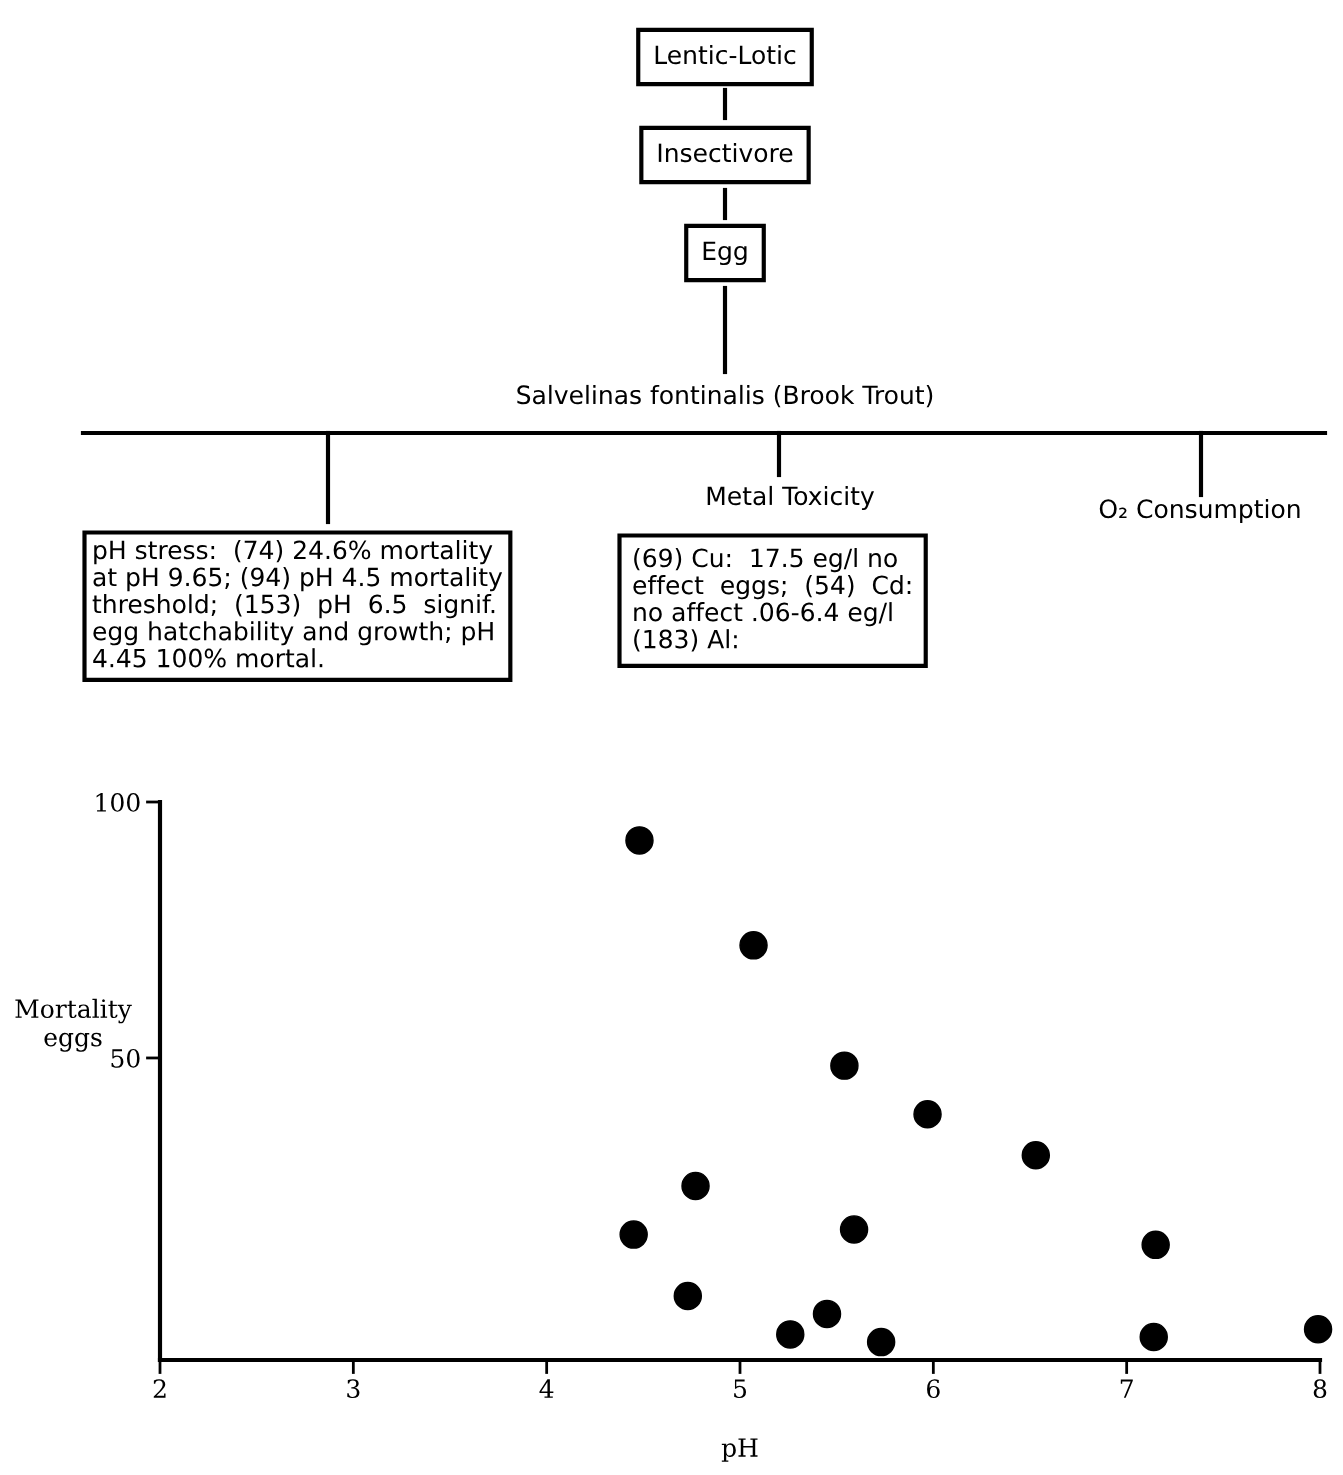  What do you see at coordinates (353, 1389) in the screenshot?
I see `x-tick-label: 3` at bounding box center [353, 1389].